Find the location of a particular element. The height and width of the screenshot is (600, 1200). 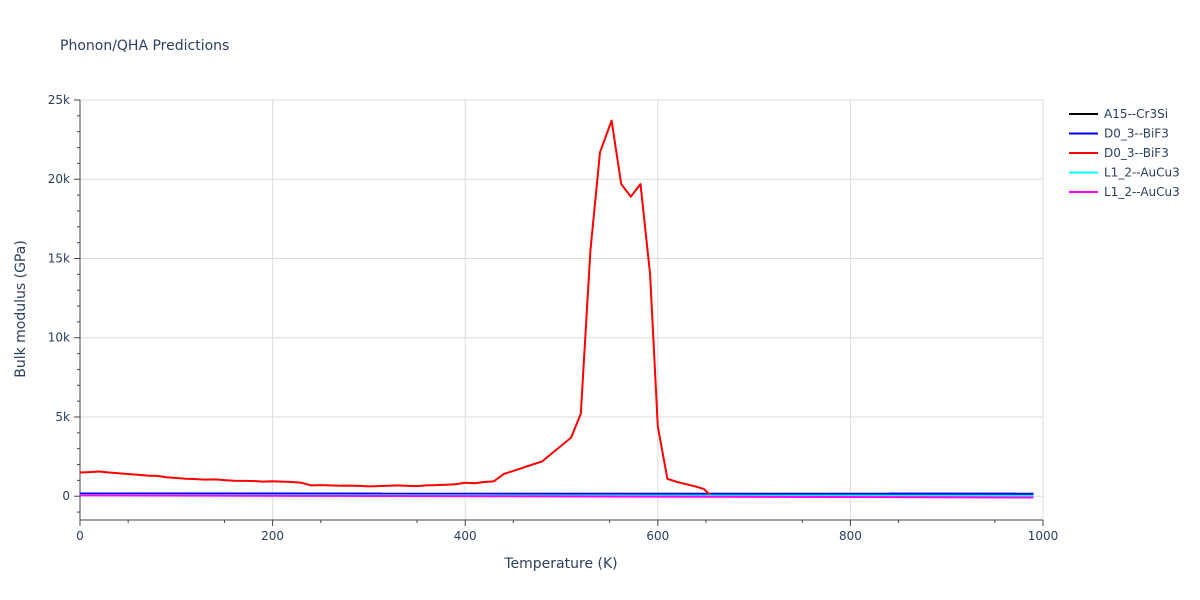

y-axis-title: Bulk modulus (GPa) is located at coordinates (21, 309).